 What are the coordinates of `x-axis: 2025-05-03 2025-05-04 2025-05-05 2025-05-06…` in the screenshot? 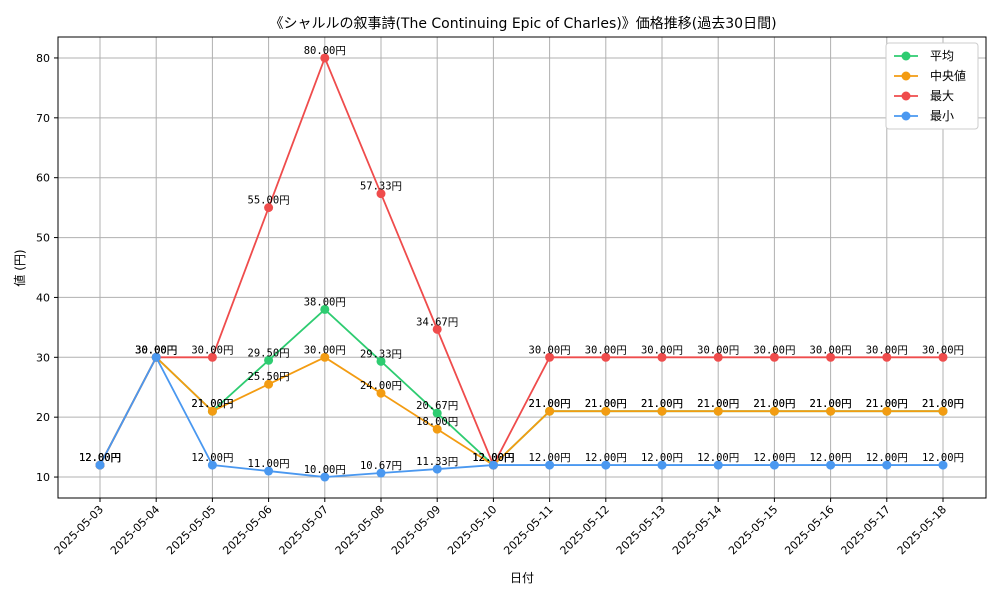 It's located at (500, 527).